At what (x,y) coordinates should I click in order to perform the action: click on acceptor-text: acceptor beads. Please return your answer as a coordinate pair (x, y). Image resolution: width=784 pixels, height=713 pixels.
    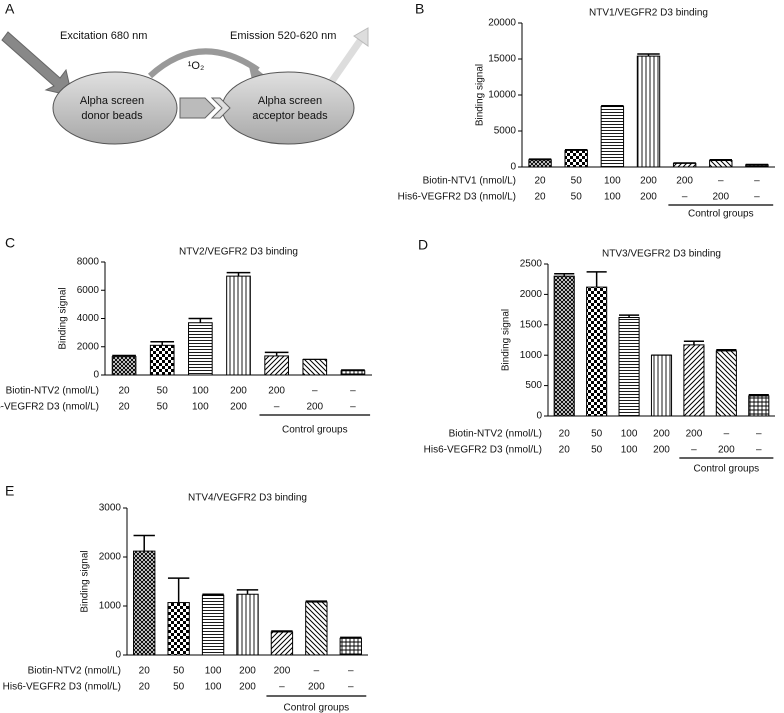
    Looking at the image, I should click on (290, 116).